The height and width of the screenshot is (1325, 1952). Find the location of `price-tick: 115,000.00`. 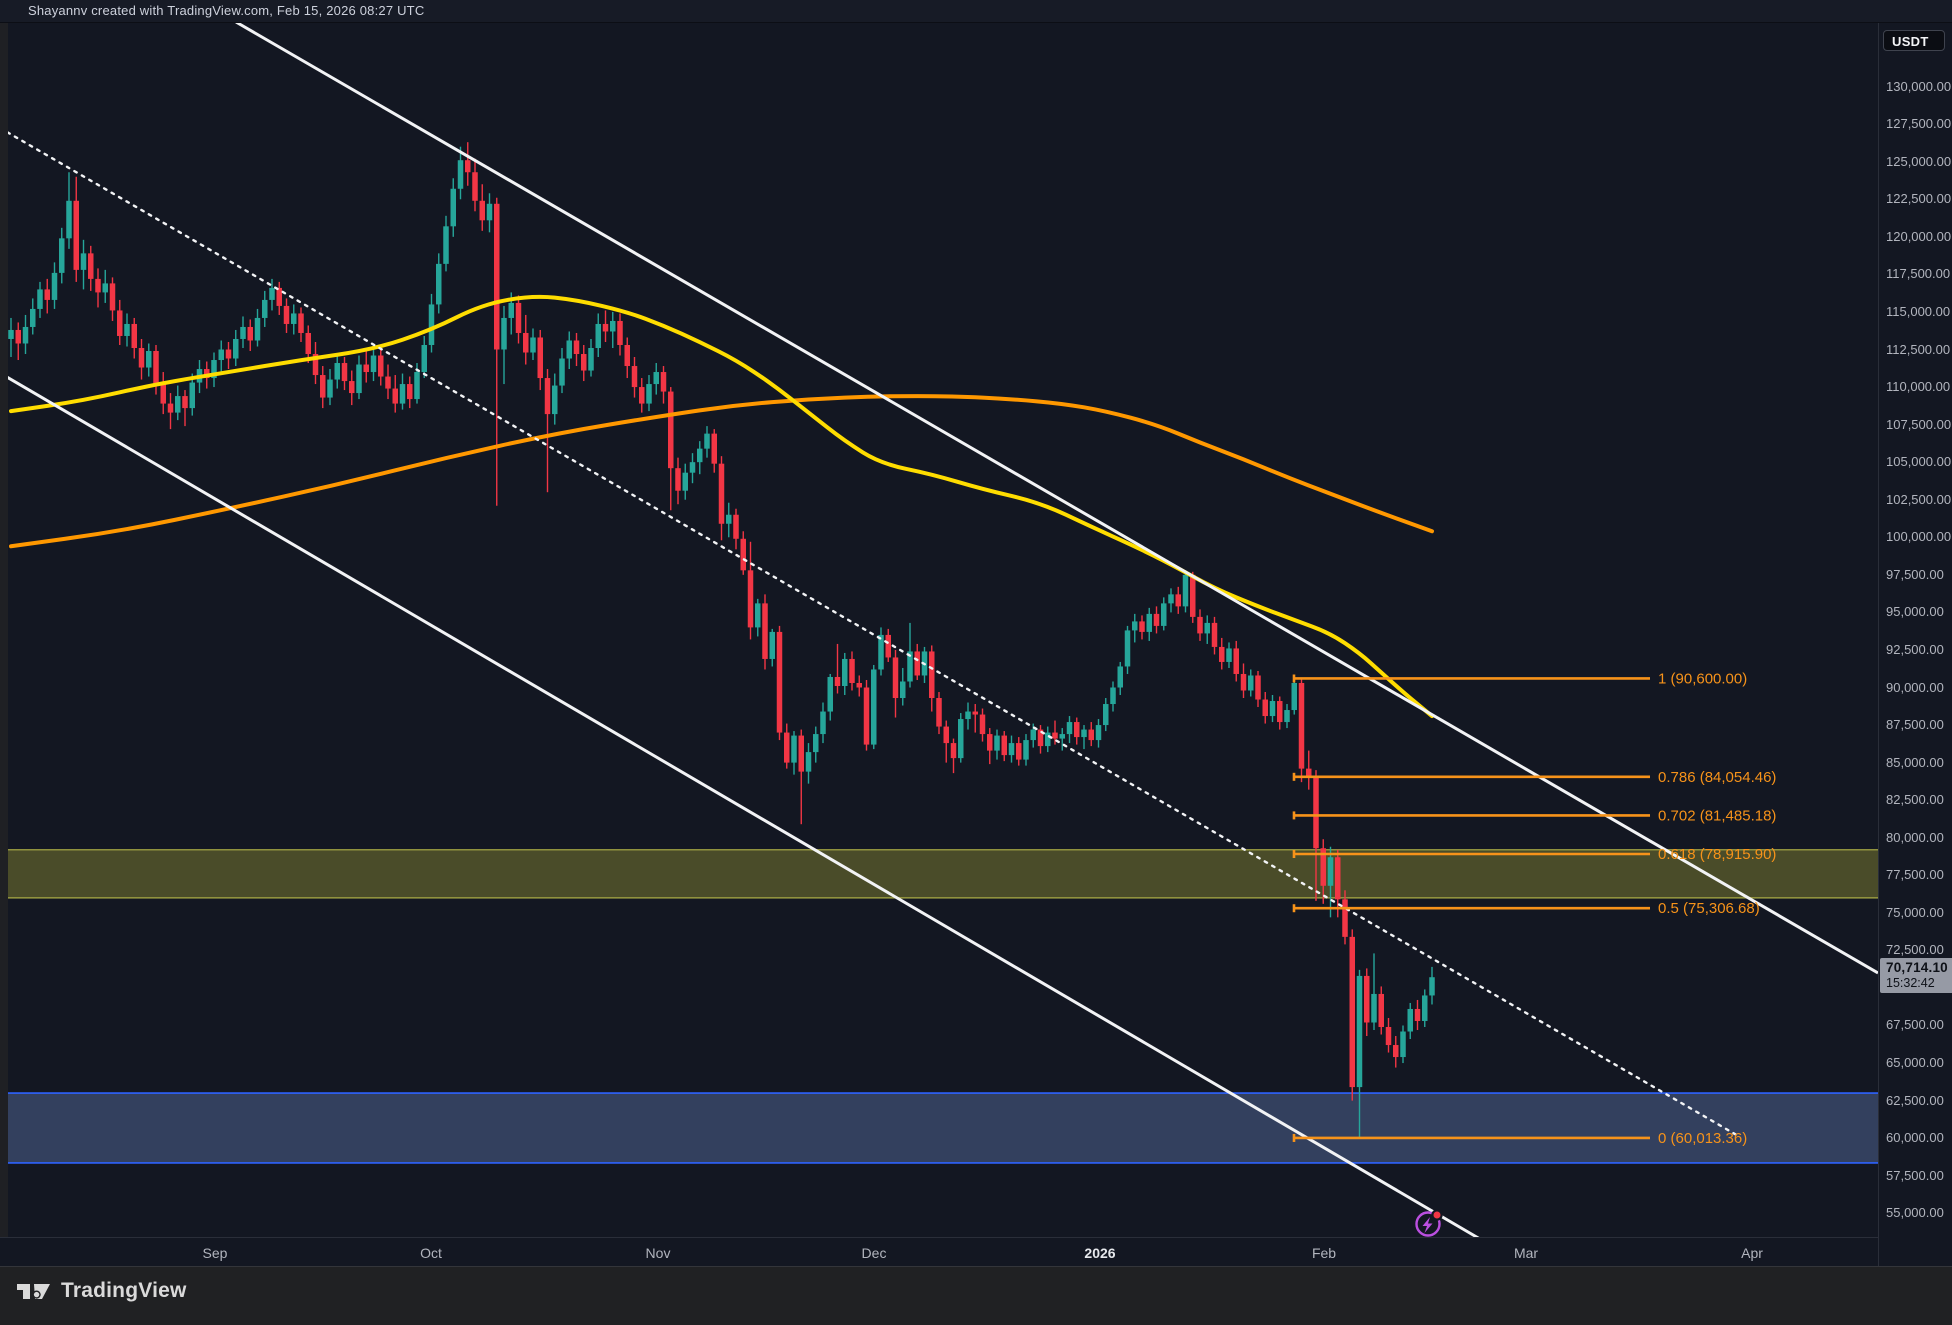

price-tick: 115,000.00 is located at coordinates (1918, 311).